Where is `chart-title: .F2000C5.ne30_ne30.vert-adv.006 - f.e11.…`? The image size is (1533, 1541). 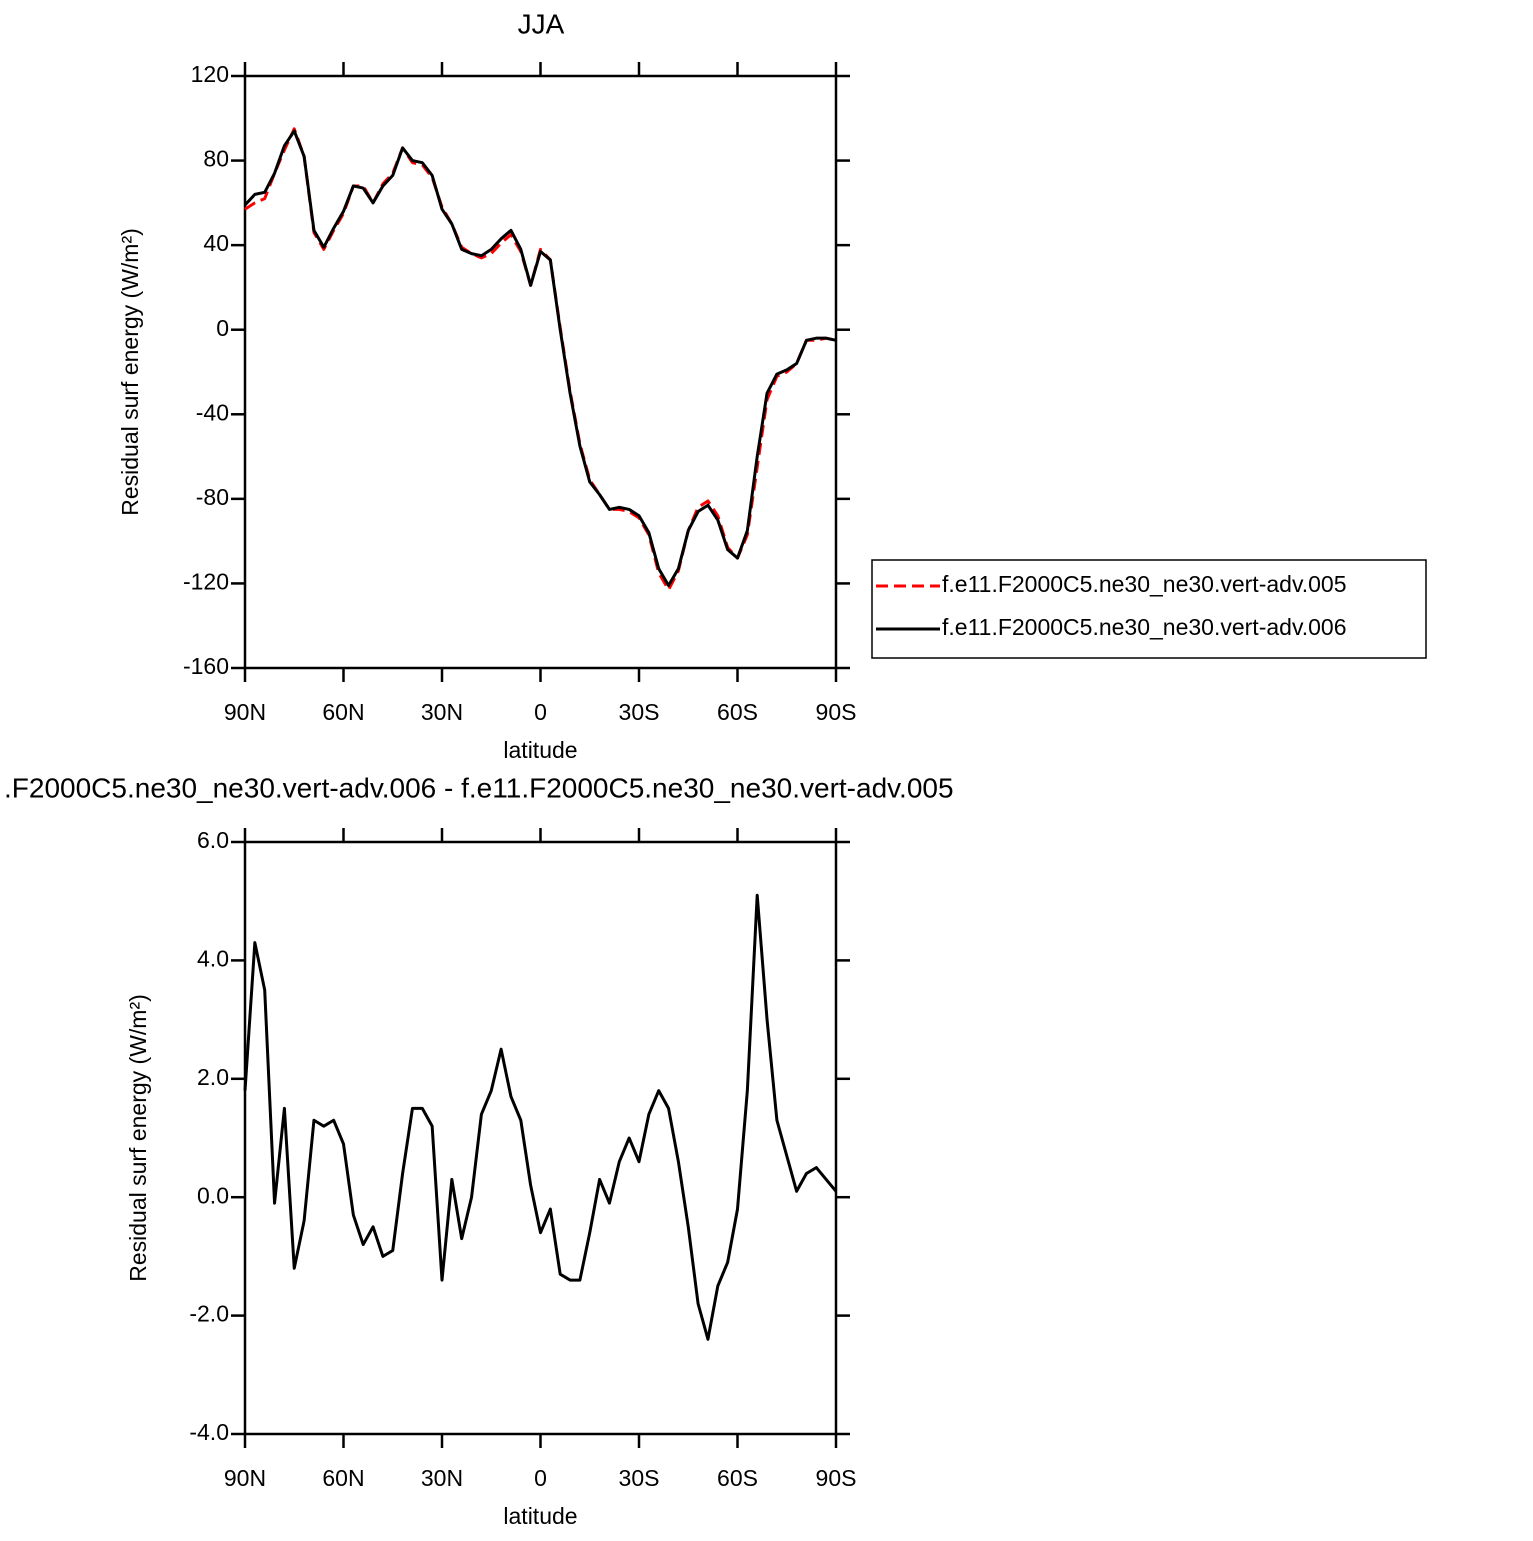
chart-title: .F2000C5.ne30_ne30.vert-adv.006 - f.e11.… is located at coordinates (479, 787).